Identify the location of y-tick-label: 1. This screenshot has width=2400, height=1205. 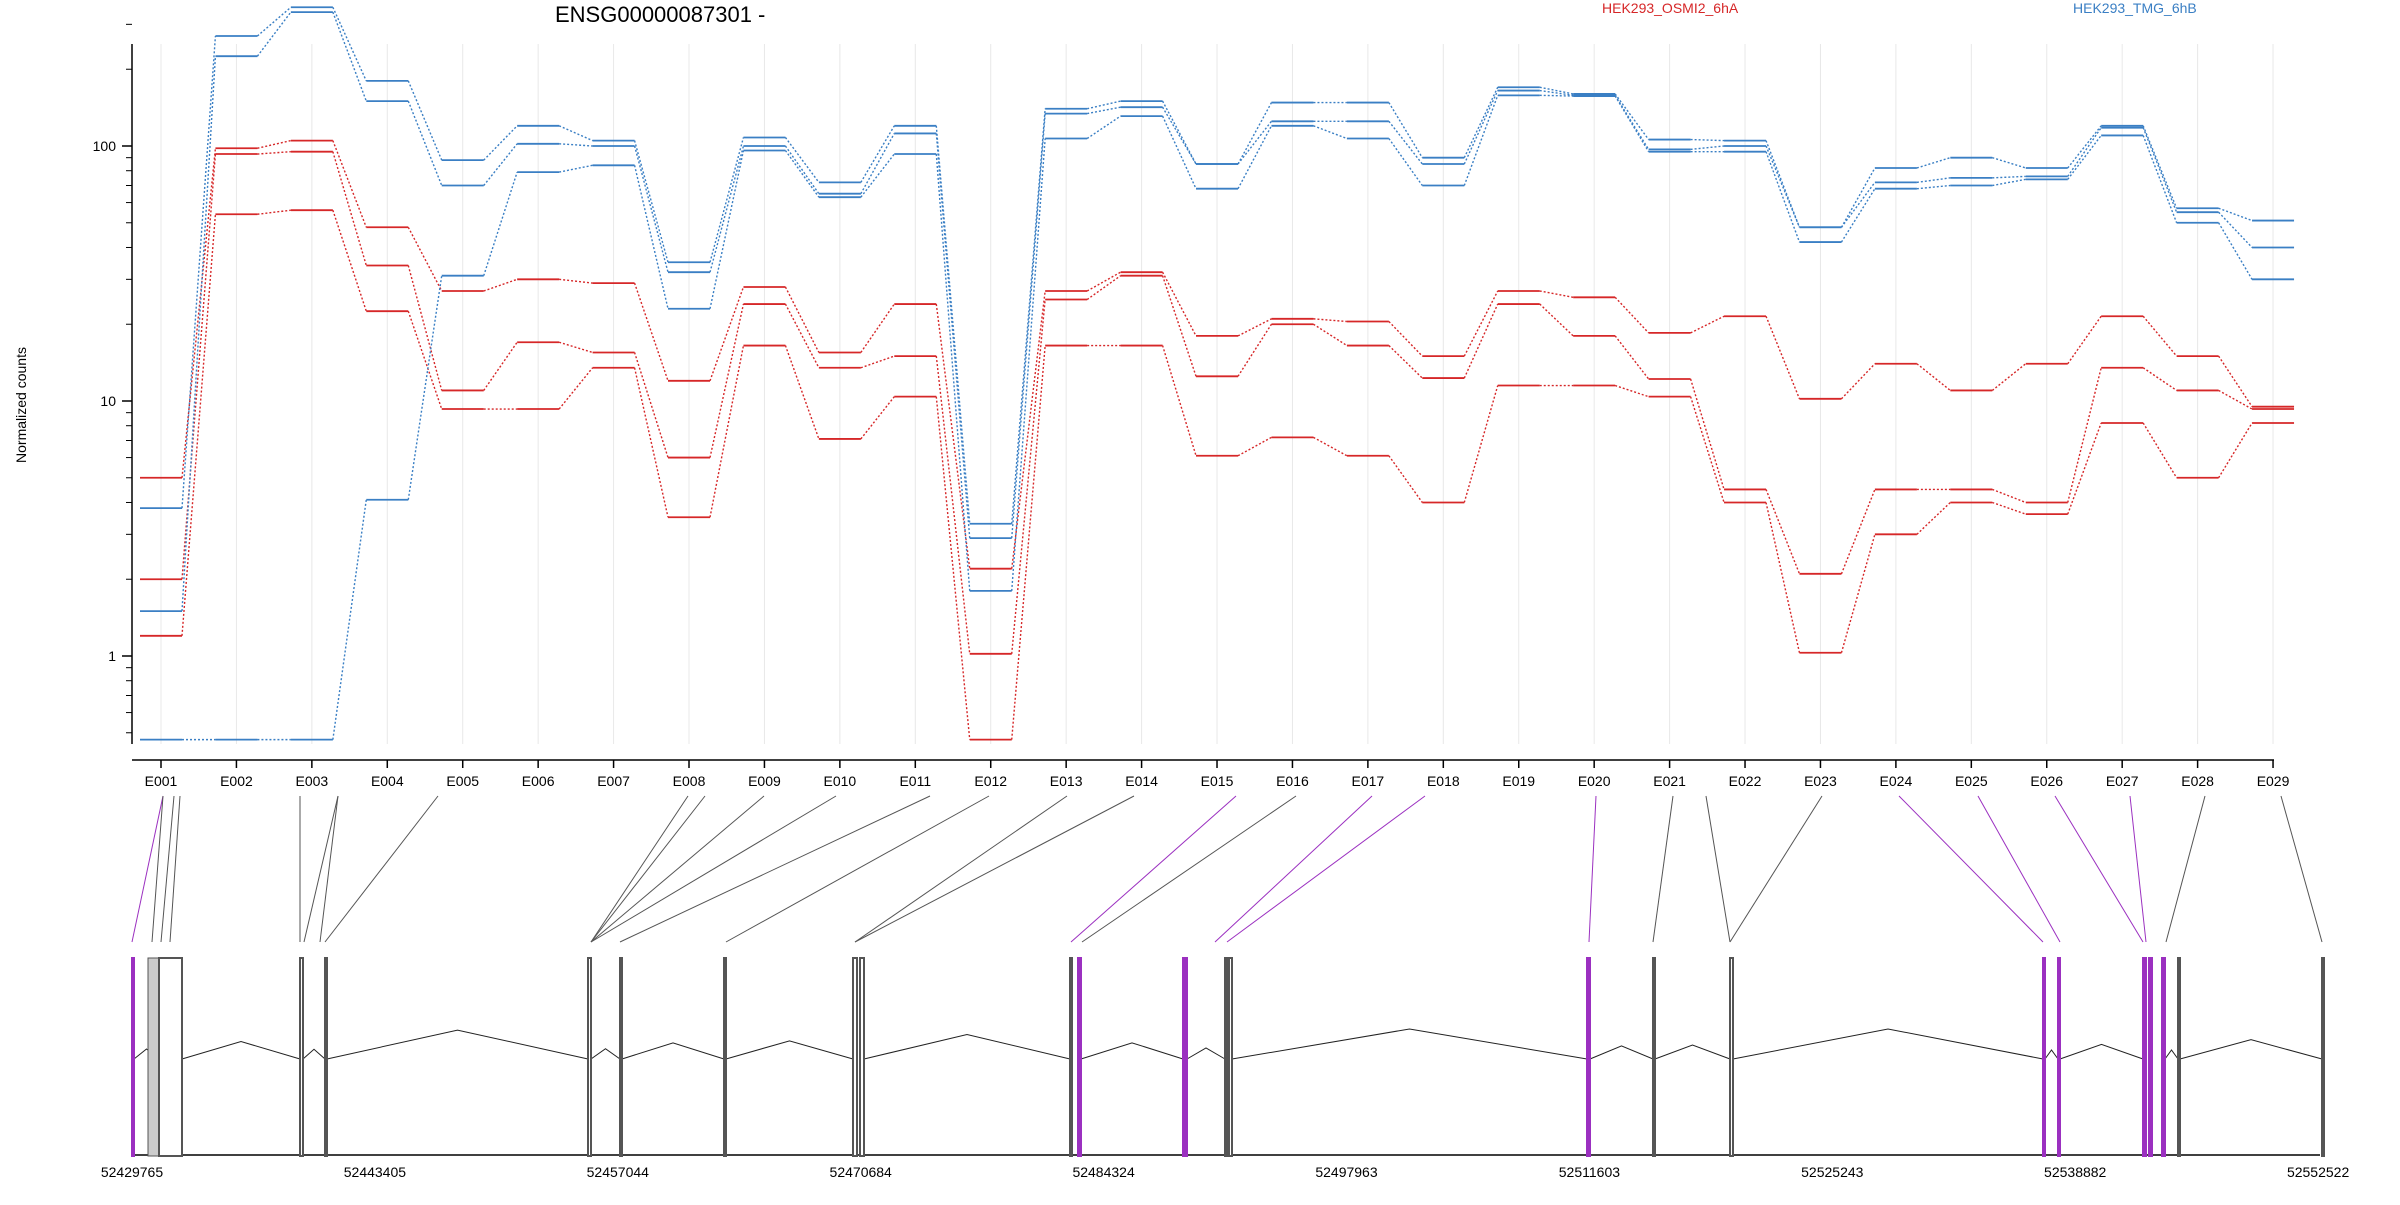
(112, 656).